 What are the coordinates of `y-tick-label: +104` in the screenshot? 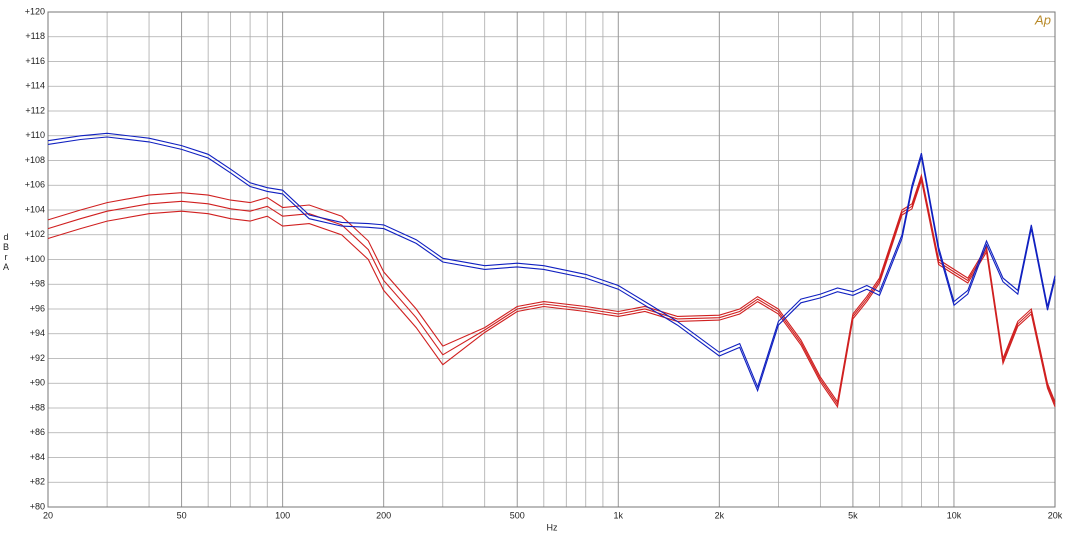 It's located at (35, 209).